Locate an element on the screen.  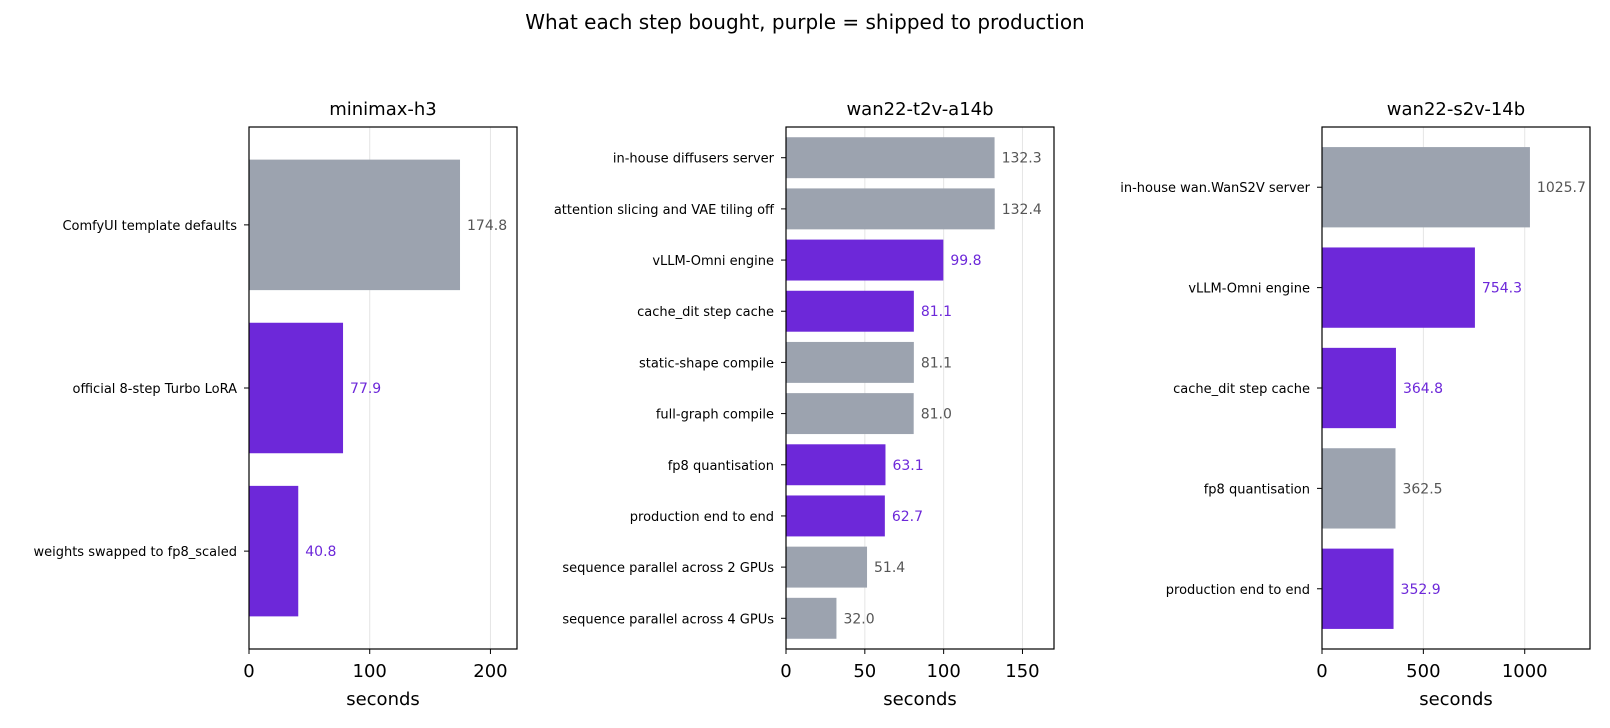
bar-value-label: 132.3 is located at coordinates (1022, 159).